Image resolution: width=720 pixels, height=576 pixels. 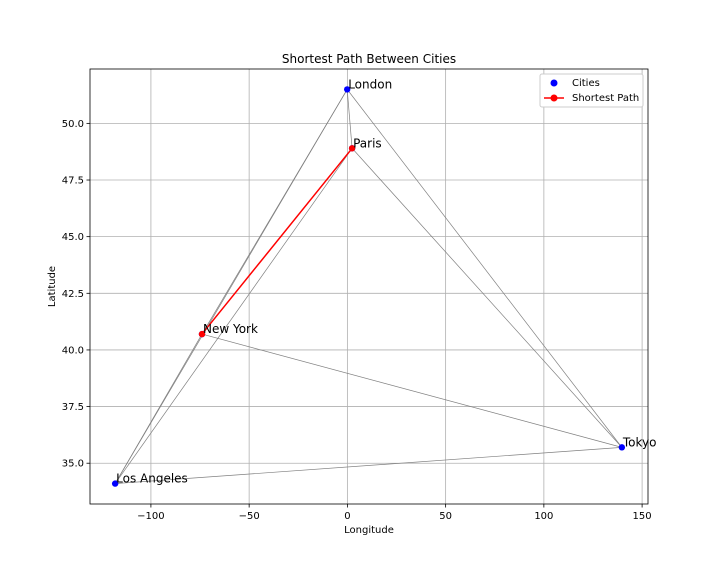 What do you see at coordinates (73, 407) in the screenshot?
I see `y-tick-label: 37.5` at bounding box center [73, 407].